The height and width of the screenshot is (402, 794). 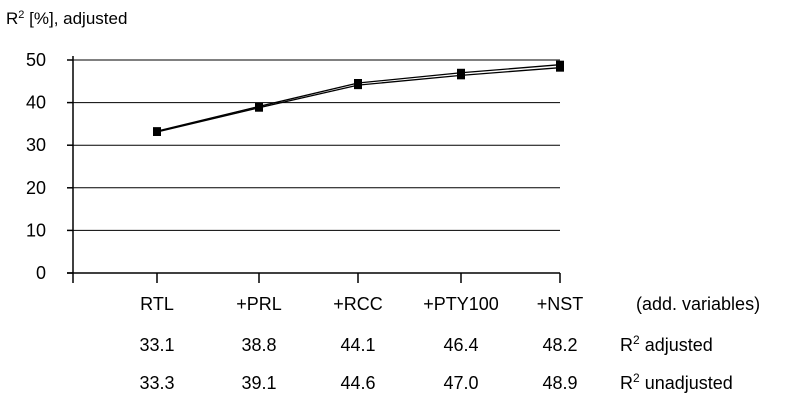 What do you see at coordinates (258, 383) in the screenshot?
I see `value-unadjusted-1: 39.1` at bounding box center [258, 383].